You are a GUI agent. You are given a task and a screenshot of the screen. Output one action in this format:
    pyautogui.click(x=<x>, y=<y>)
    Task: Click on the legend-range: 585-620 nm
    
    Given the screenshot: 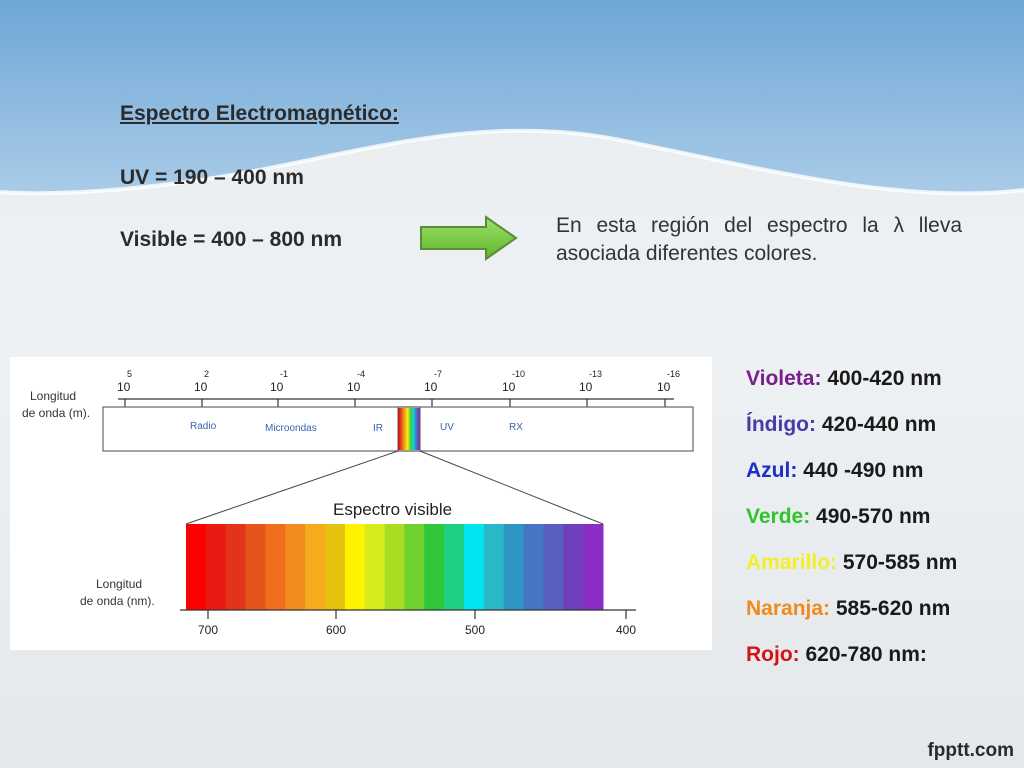 What is the action you would take?
    pyautogui.click(x=893, y=608)
    